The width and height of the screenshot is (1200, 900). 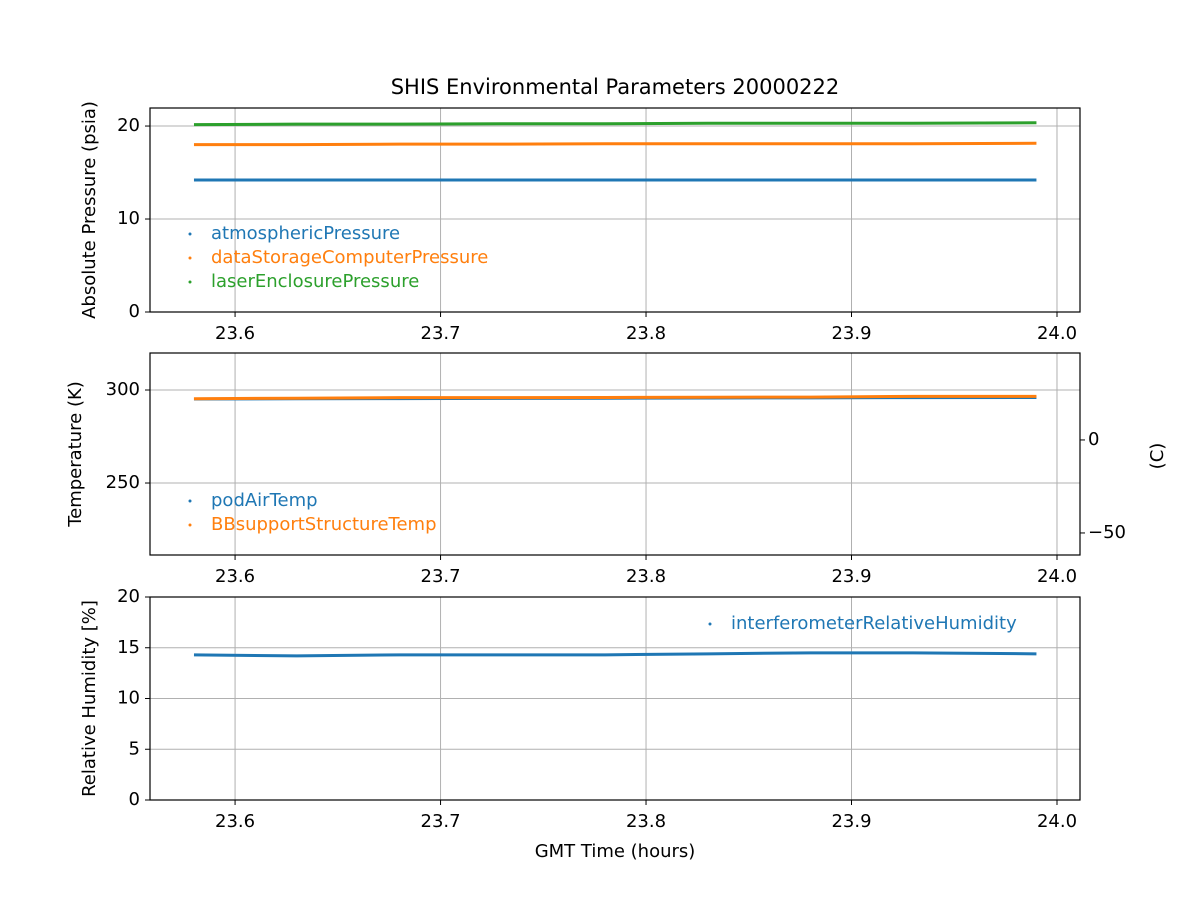 I want to click on y-axis-label: Temperature (K), so click(x=75, y=454).